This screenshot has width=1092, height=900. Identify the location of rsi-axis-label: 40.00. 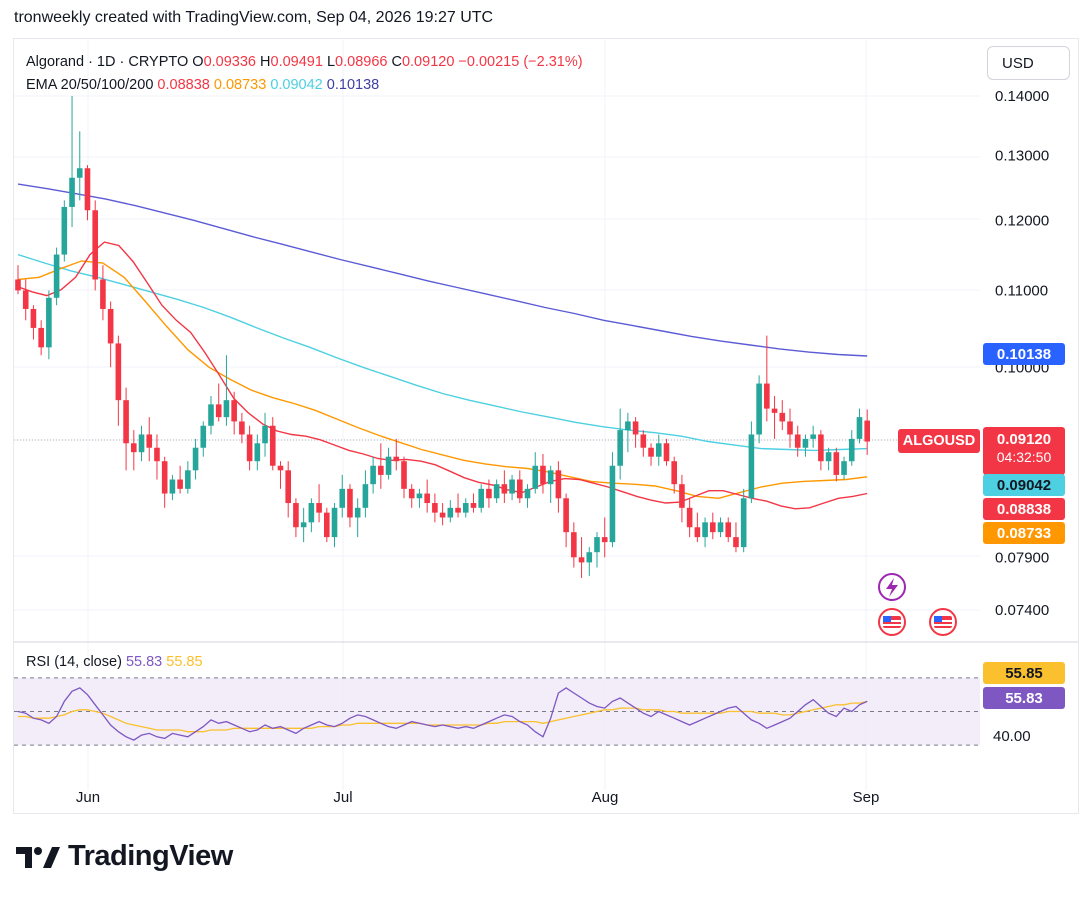
(1012, 736).